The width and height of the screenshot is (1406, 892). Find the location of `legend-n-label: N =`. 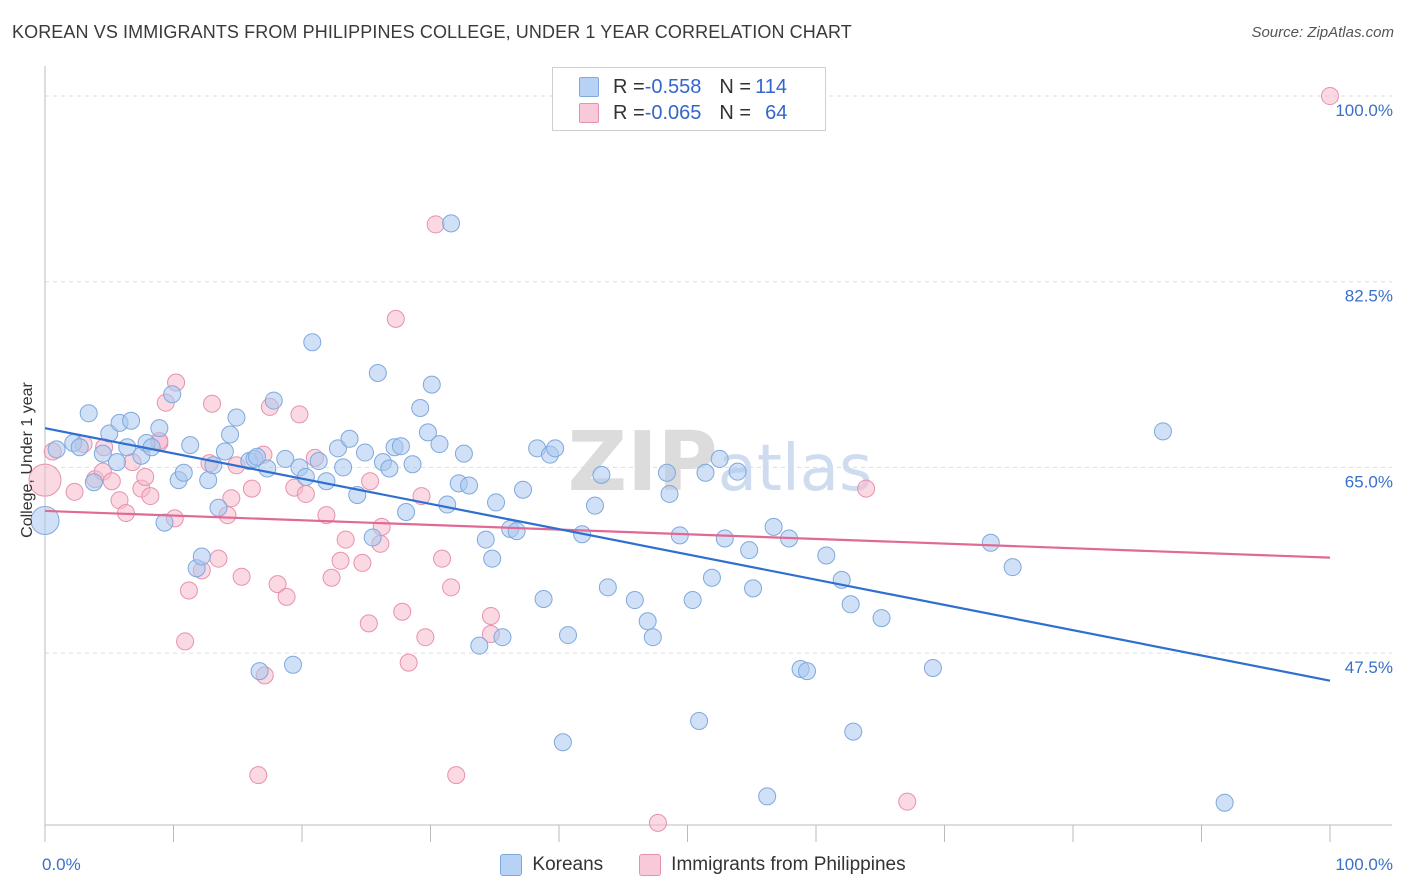

legend-n-label: N = is located at coordinates (735, 86).